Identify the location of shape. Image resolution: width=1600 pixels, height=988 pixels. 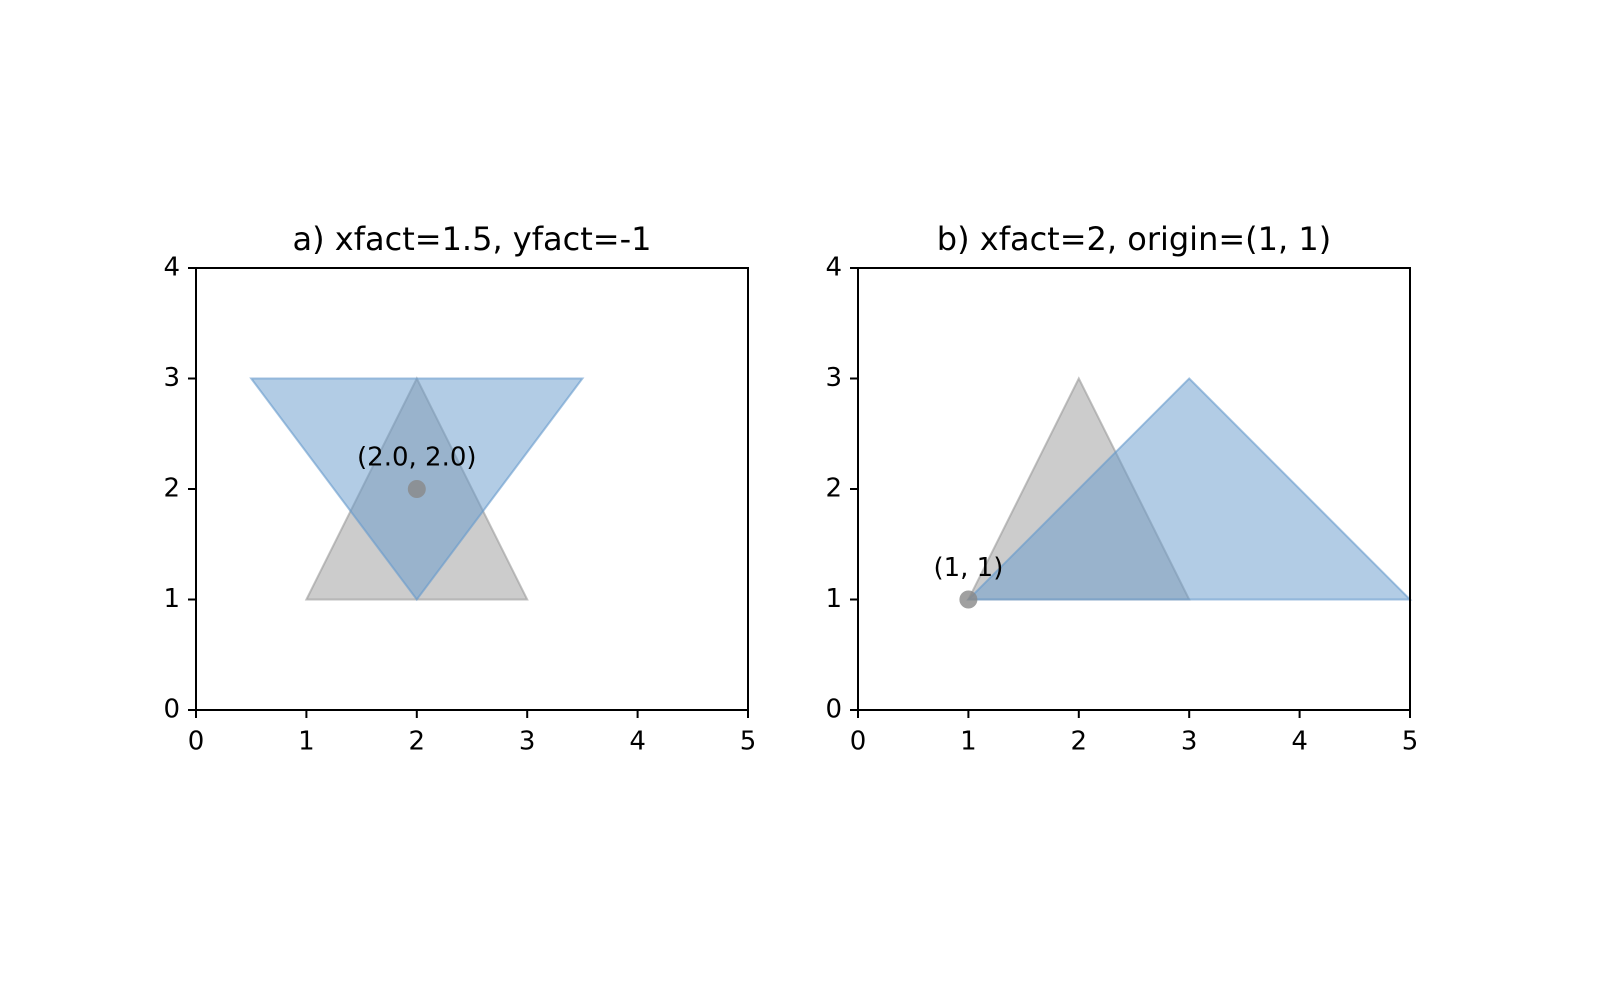
(1189, 489).